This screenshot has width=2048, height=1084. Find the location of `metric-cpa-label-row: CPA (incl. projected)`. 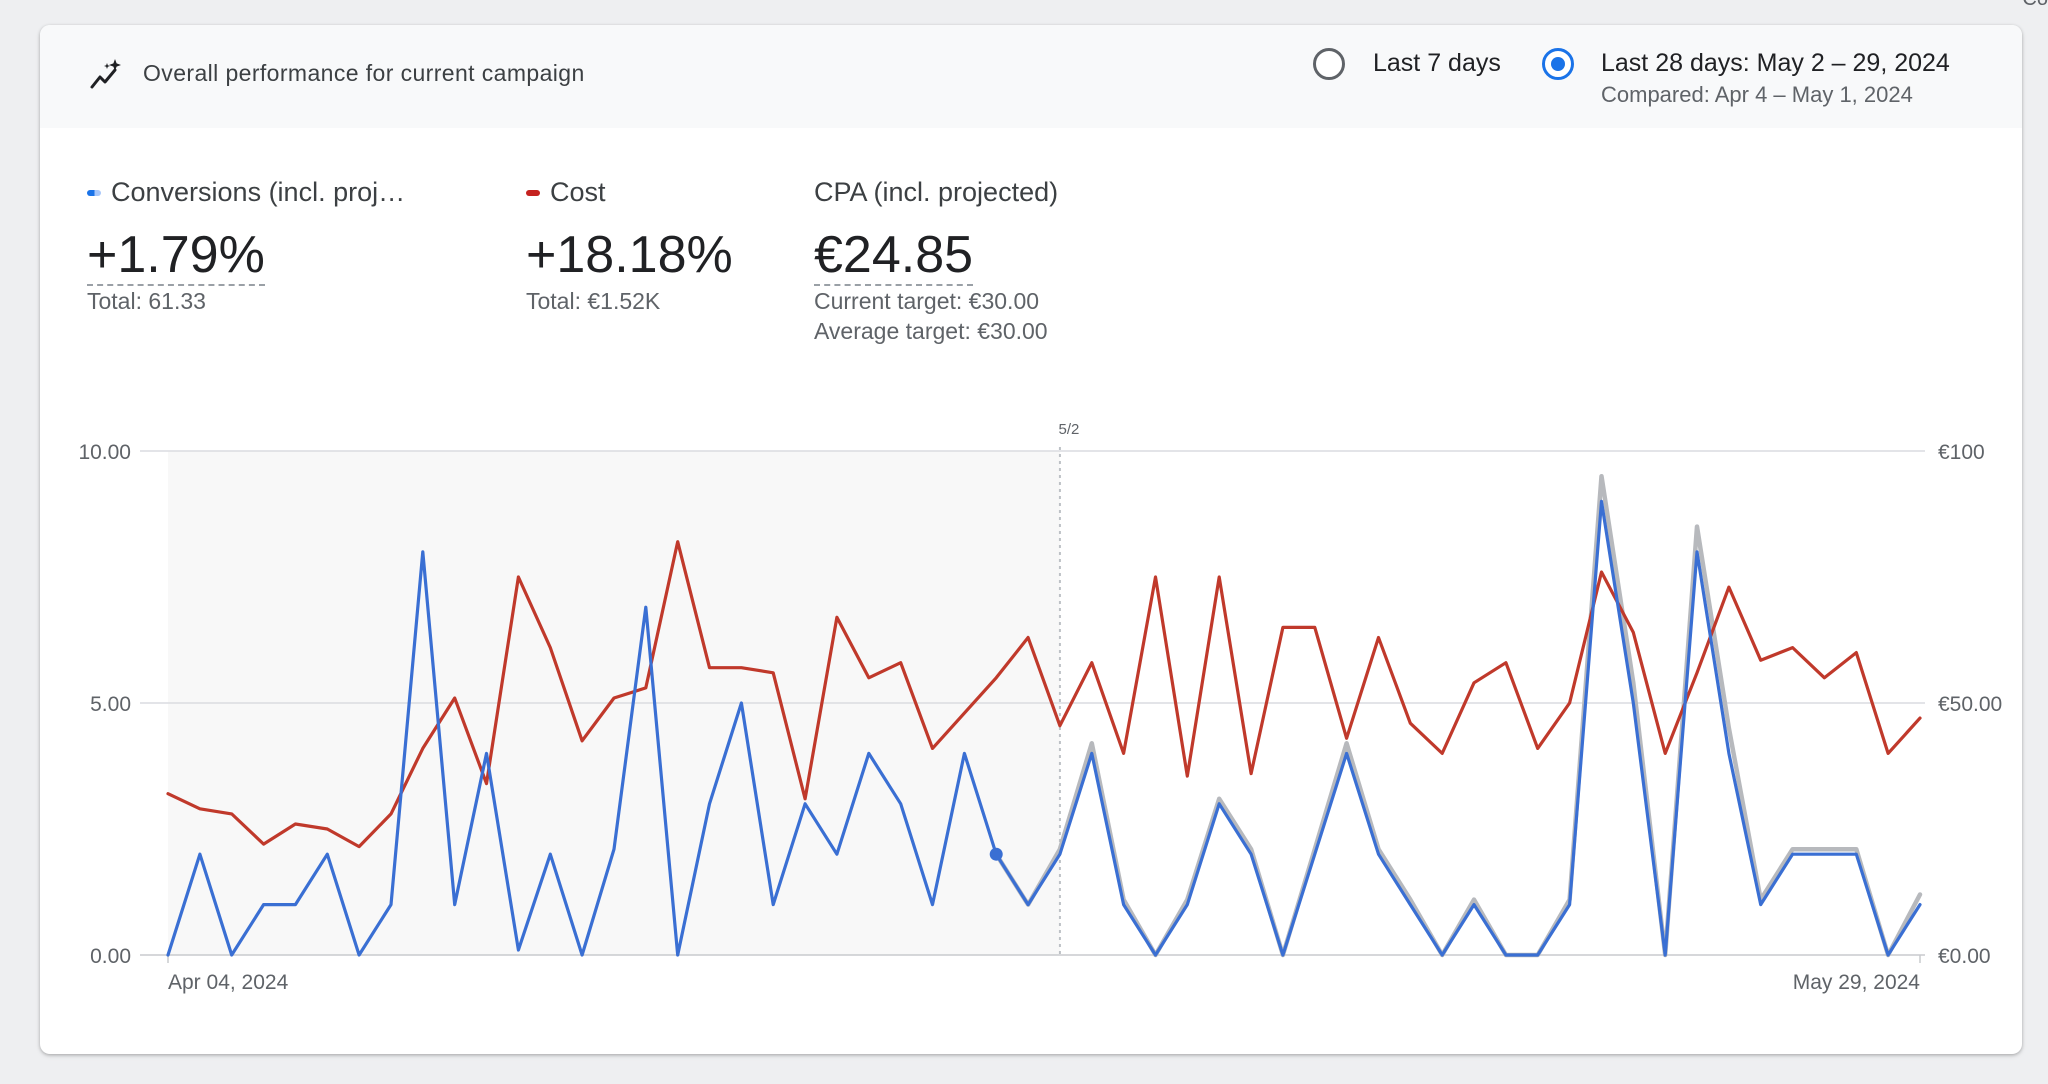

metric-cpa-label-row: CPA (incl. projected) is located at coordinates (936, 192).